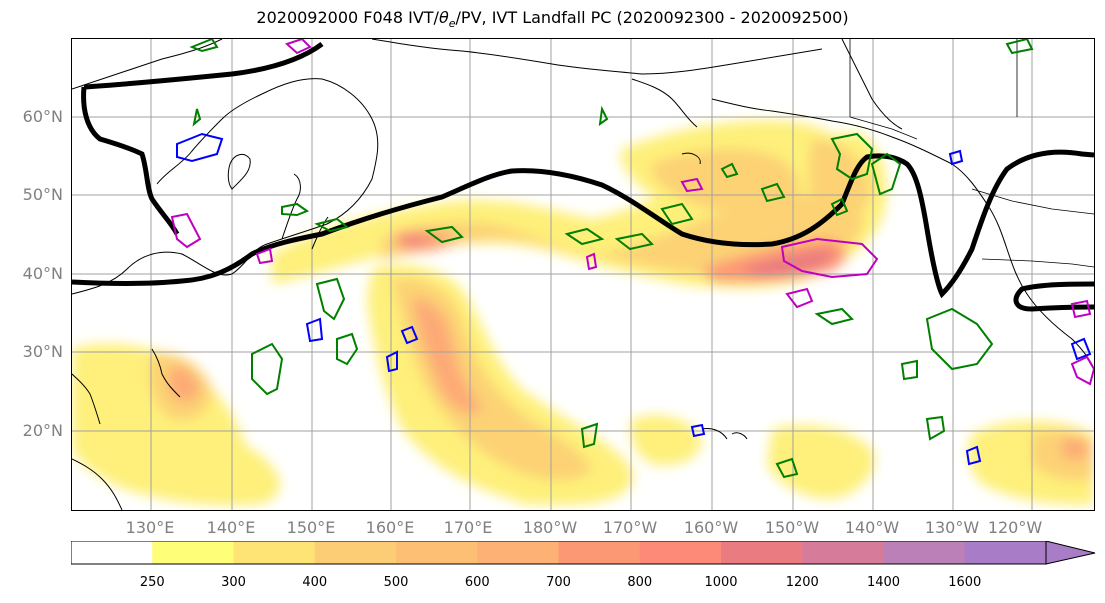 This screenshot has width=1105, height=603. I want to click on lon-label-130w: 130°W, so click(952, 527).